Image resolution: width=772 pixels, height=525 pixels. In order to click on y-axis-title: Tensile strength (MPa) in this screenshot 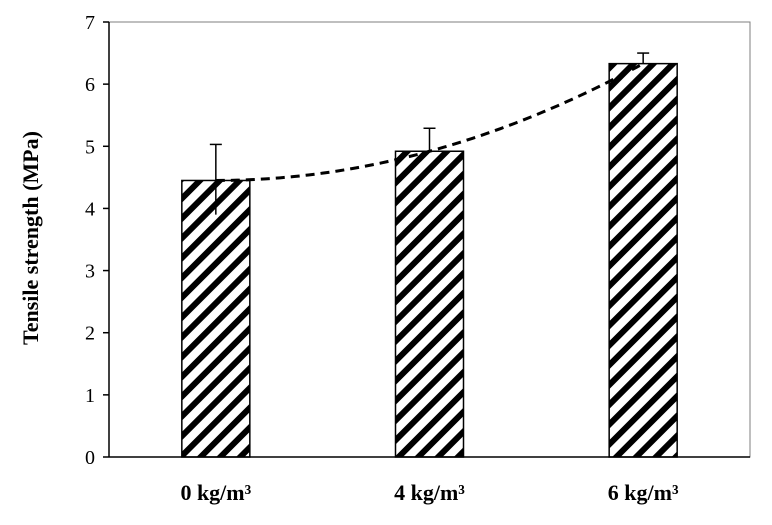, I will do `click(30, 238)`.